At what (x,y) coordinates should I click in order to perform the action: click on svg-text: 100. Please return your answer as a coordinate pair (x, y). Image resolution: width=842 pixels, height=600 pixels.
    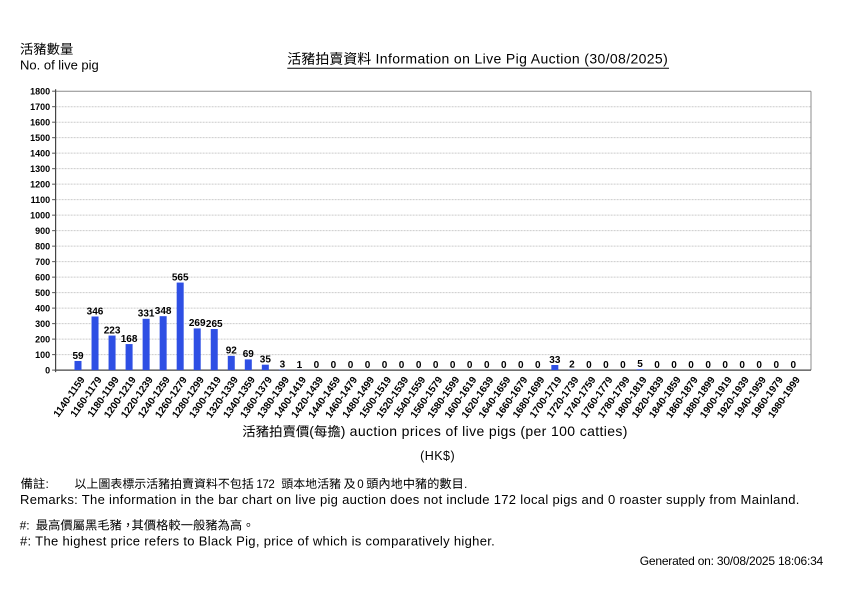
    Looking at the image, I should click on (42, 355).